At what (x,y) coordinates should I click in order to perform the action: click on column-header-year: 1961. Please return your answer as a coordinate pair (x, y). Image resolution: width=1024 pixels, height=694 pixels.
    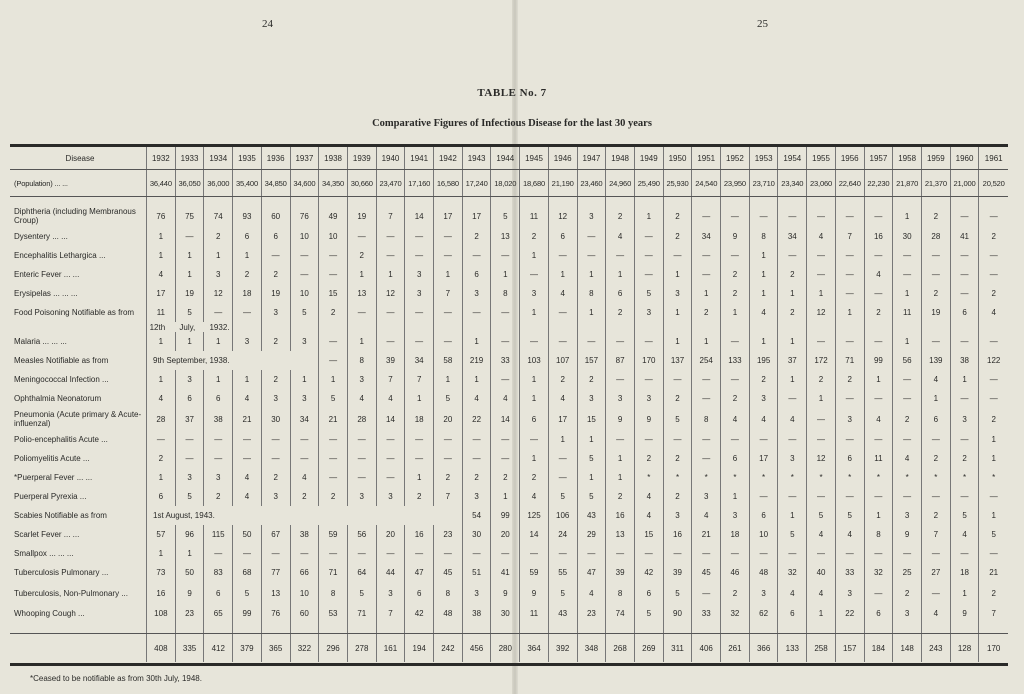
    Looking at the image, I should click on (993, 158).